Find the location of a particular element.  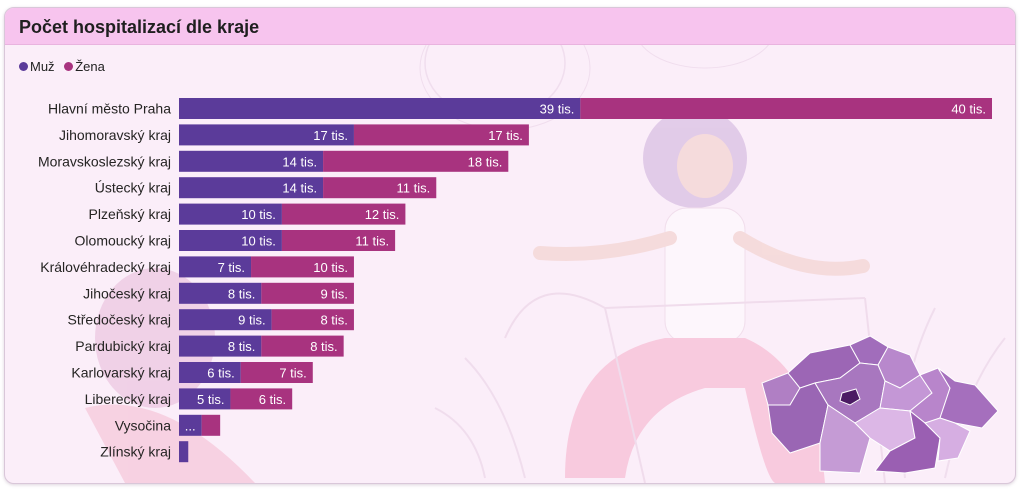

legend-label-zena: Žena is located at coordinates (90, 66).